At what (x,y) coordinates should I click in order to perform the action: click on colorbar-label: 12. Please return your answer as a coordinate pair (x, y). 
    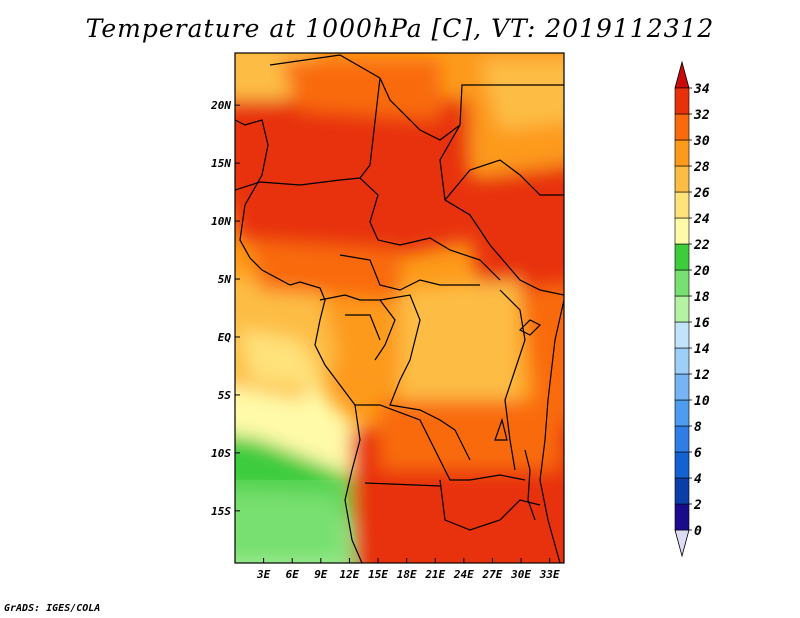
    Looking at the image, I should click on (702, 375).